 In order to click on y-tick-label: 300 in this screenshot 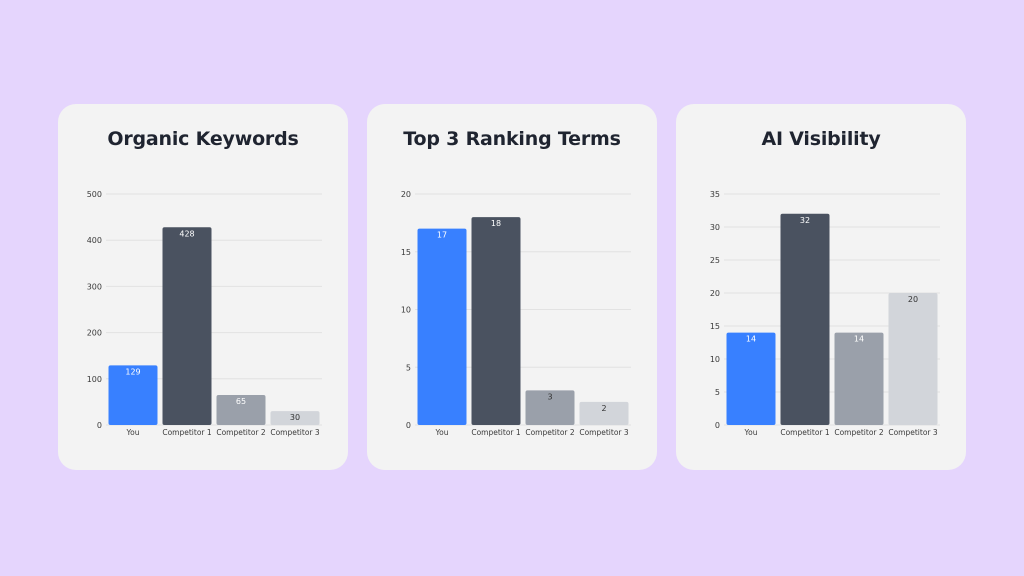, I will do `click(94, 286)`.